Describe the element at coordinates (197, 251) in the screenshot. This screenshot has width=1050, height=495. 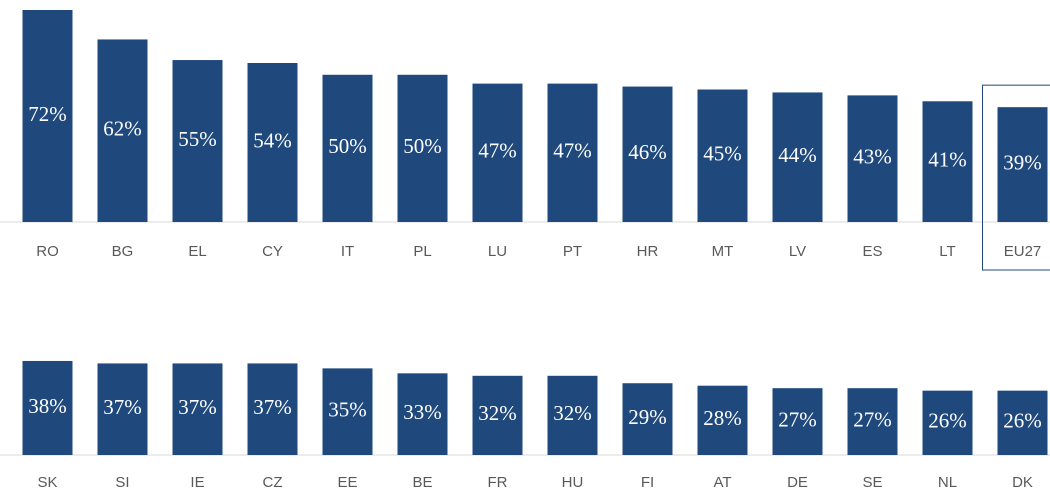
I see `x-tick-label: EL` at that location.